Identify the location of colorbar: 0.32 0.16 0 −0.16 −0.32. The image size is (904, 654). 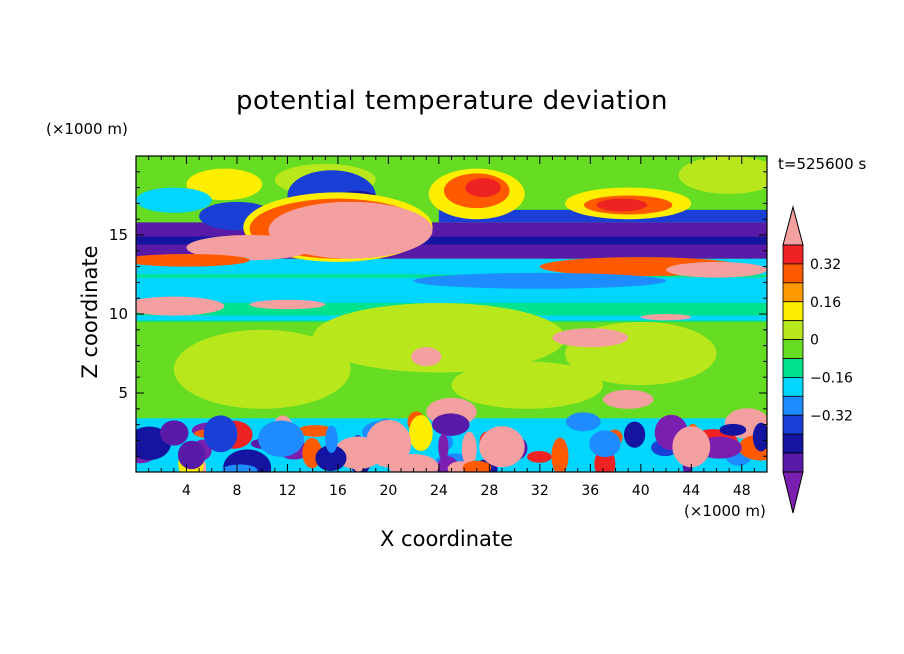
(817, 359).